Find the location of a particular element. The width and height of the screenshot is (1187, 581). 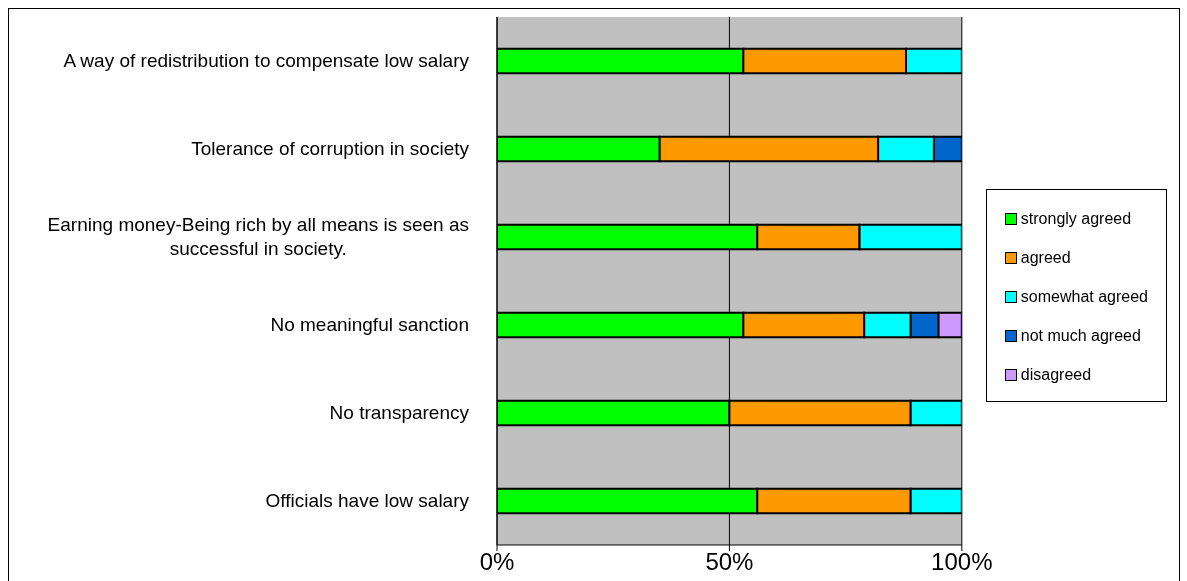

y-tick-label: Earning money-Being rich by all means is seen as successful in society. is located at coordinates (258, 236).